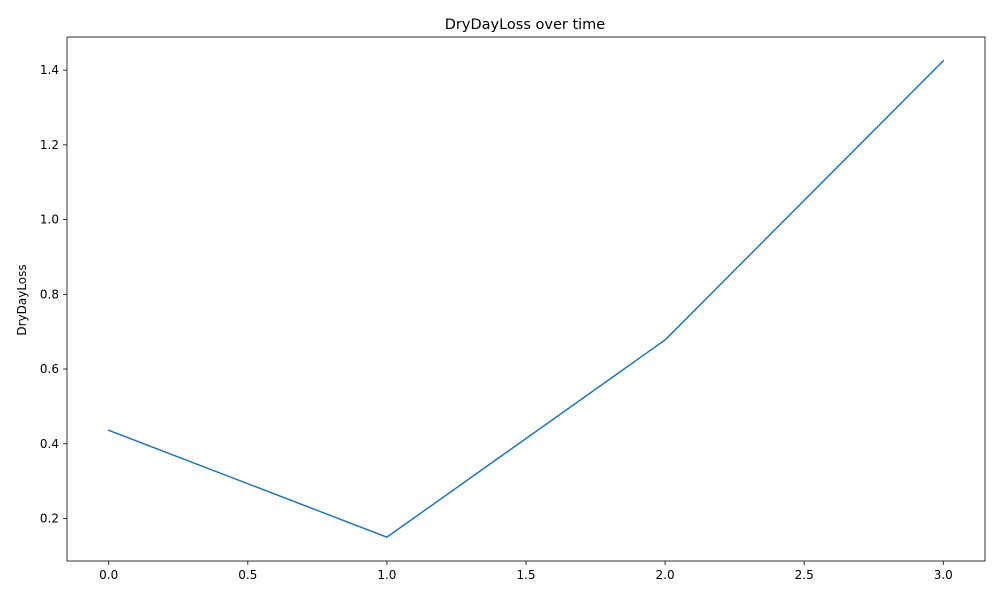 The image size is (1000, 600). I want to click on y-tick-label: 1.0, so click(49, 220).